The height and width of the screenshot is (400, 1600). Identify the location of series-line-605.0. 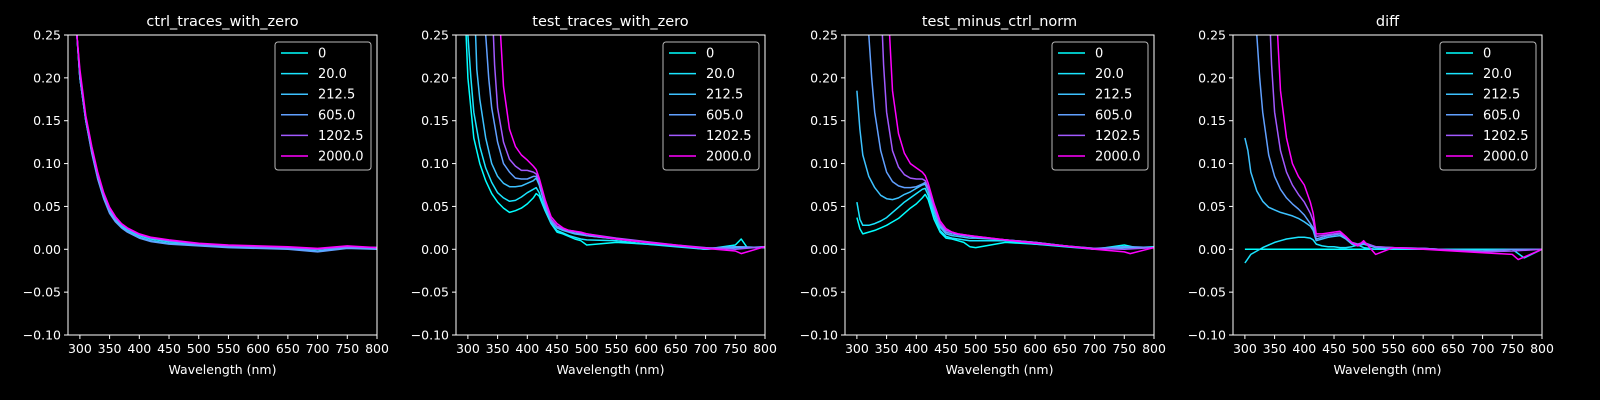
(226, 144).